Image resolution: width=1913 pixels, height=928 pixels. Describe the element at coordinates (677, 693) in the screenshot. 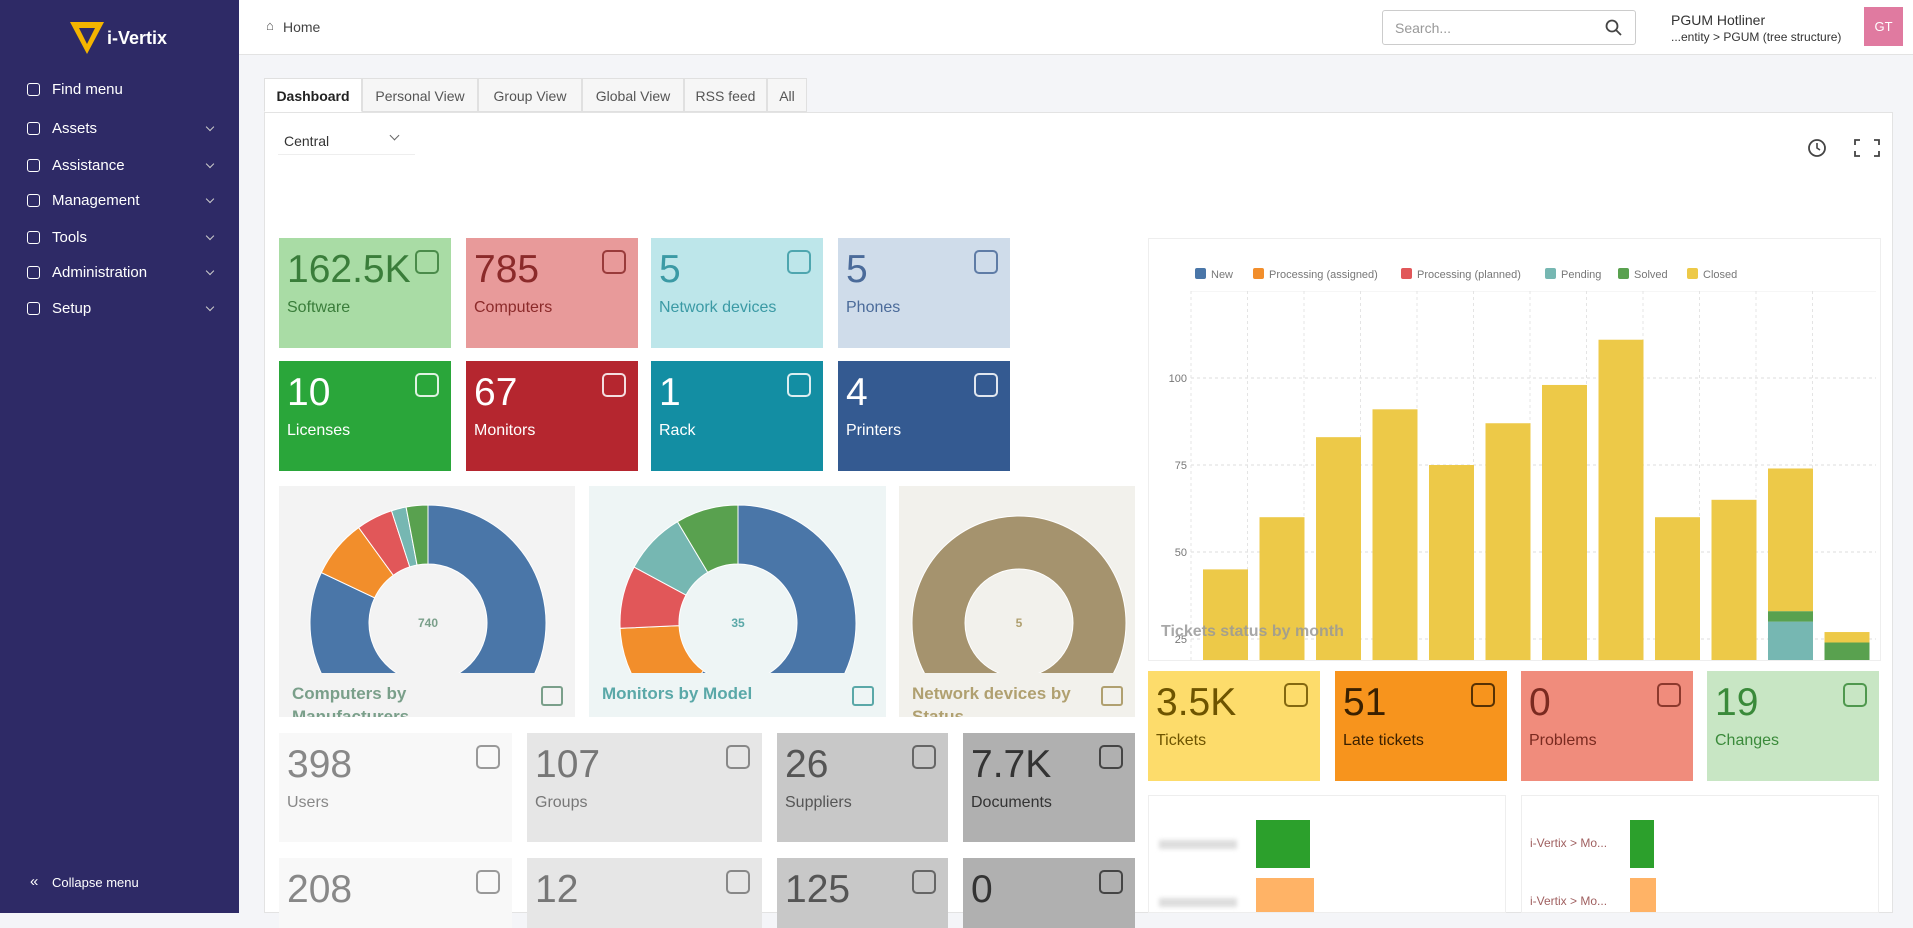

I see `donut-title: Monitors by Model` at that location.